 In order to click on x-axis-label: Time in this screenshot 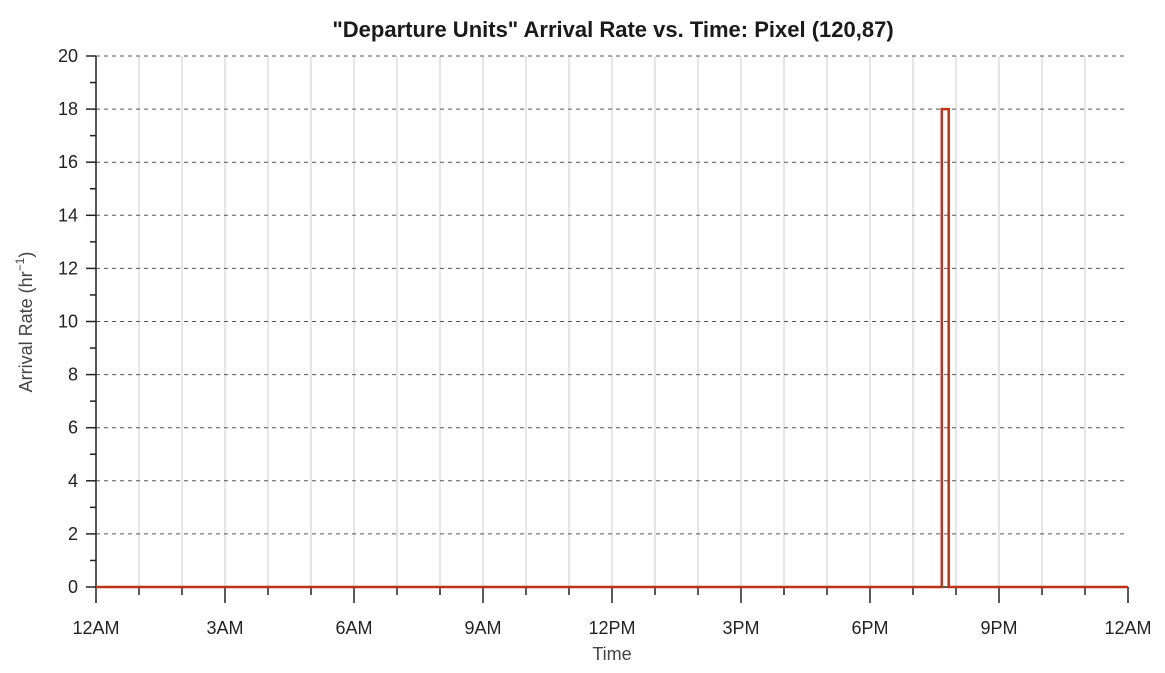, I will do `click(611, 654)`.